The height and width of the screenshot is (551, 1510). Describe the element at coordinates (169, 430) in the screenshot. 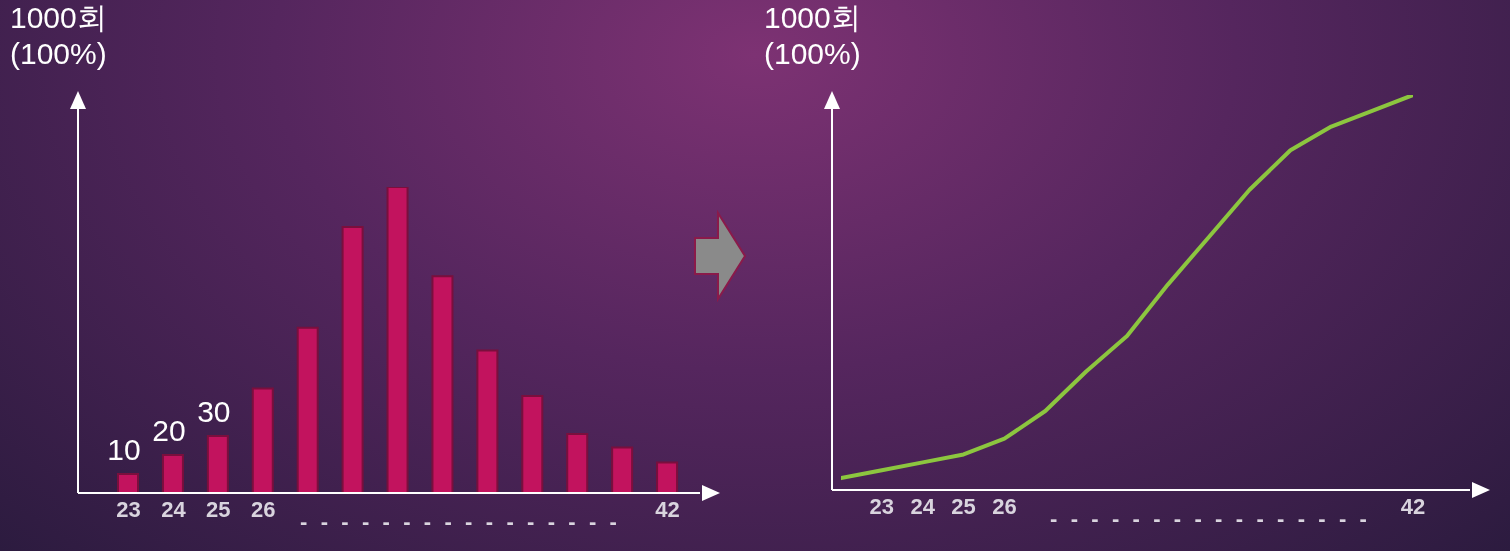

I see `data-label: 20` at that location.